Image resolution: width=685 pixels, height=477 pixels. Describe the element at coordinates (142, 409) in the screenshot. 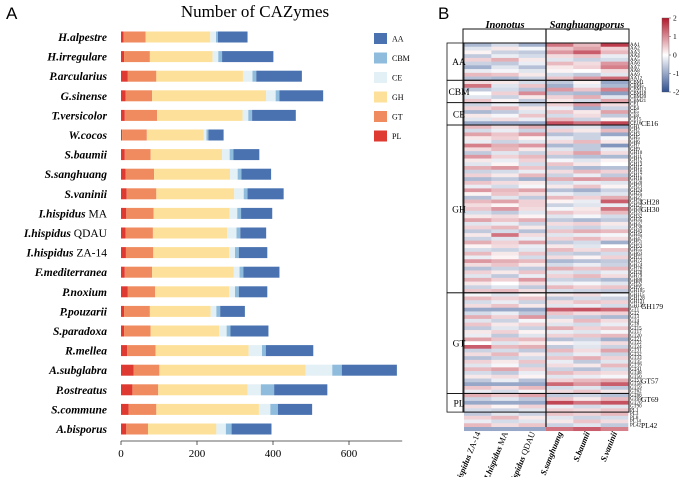

I see `bar-gt` at that location.